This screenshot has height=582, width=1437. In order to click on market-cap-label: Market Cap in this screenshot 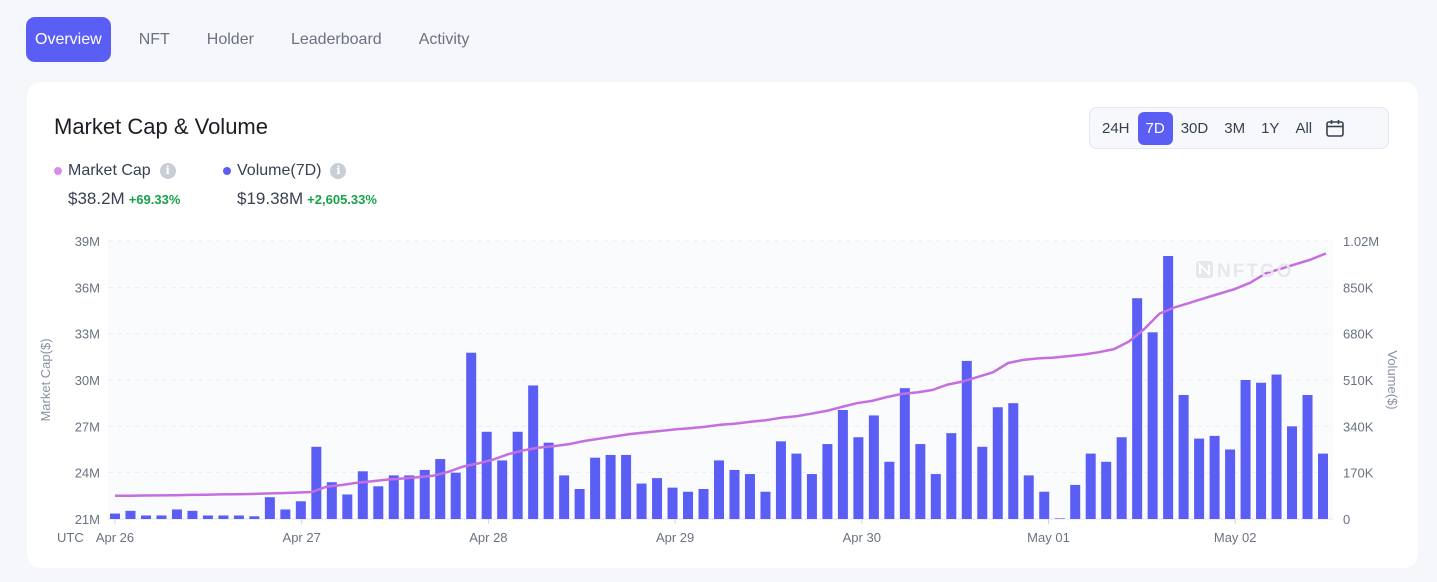, I will do `click(109, 170)`.